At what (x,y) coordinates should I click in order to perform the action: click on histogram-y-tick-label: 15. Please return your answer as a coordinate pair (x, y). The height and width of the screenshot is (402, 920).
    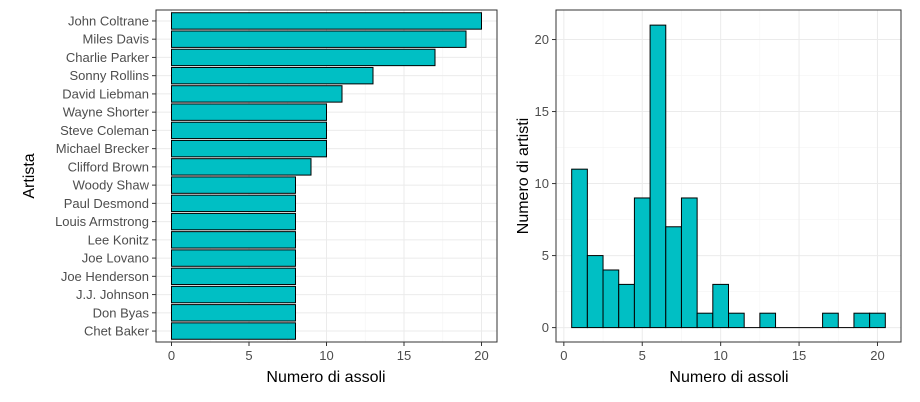
    Looking at the image, I should click on (542, 111).